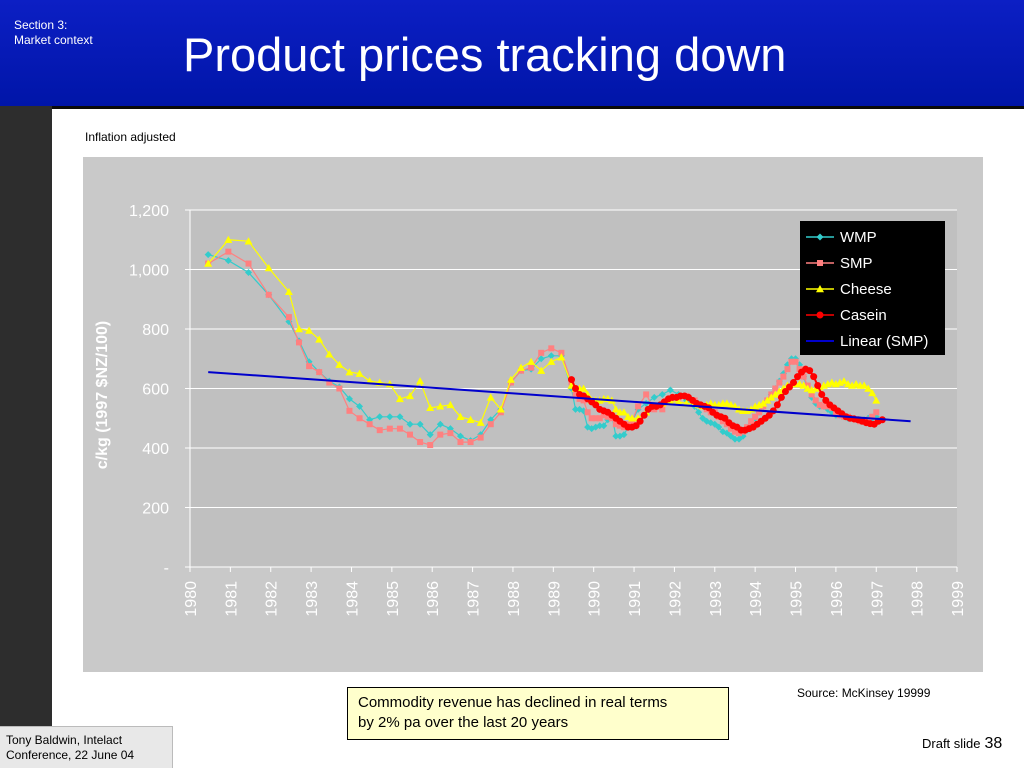 The height and width of the screenshot is (768, 1024). Describe the element at coordinates (272, 599) in the screenshot. I see `x-tick-label: 1982` at that location.